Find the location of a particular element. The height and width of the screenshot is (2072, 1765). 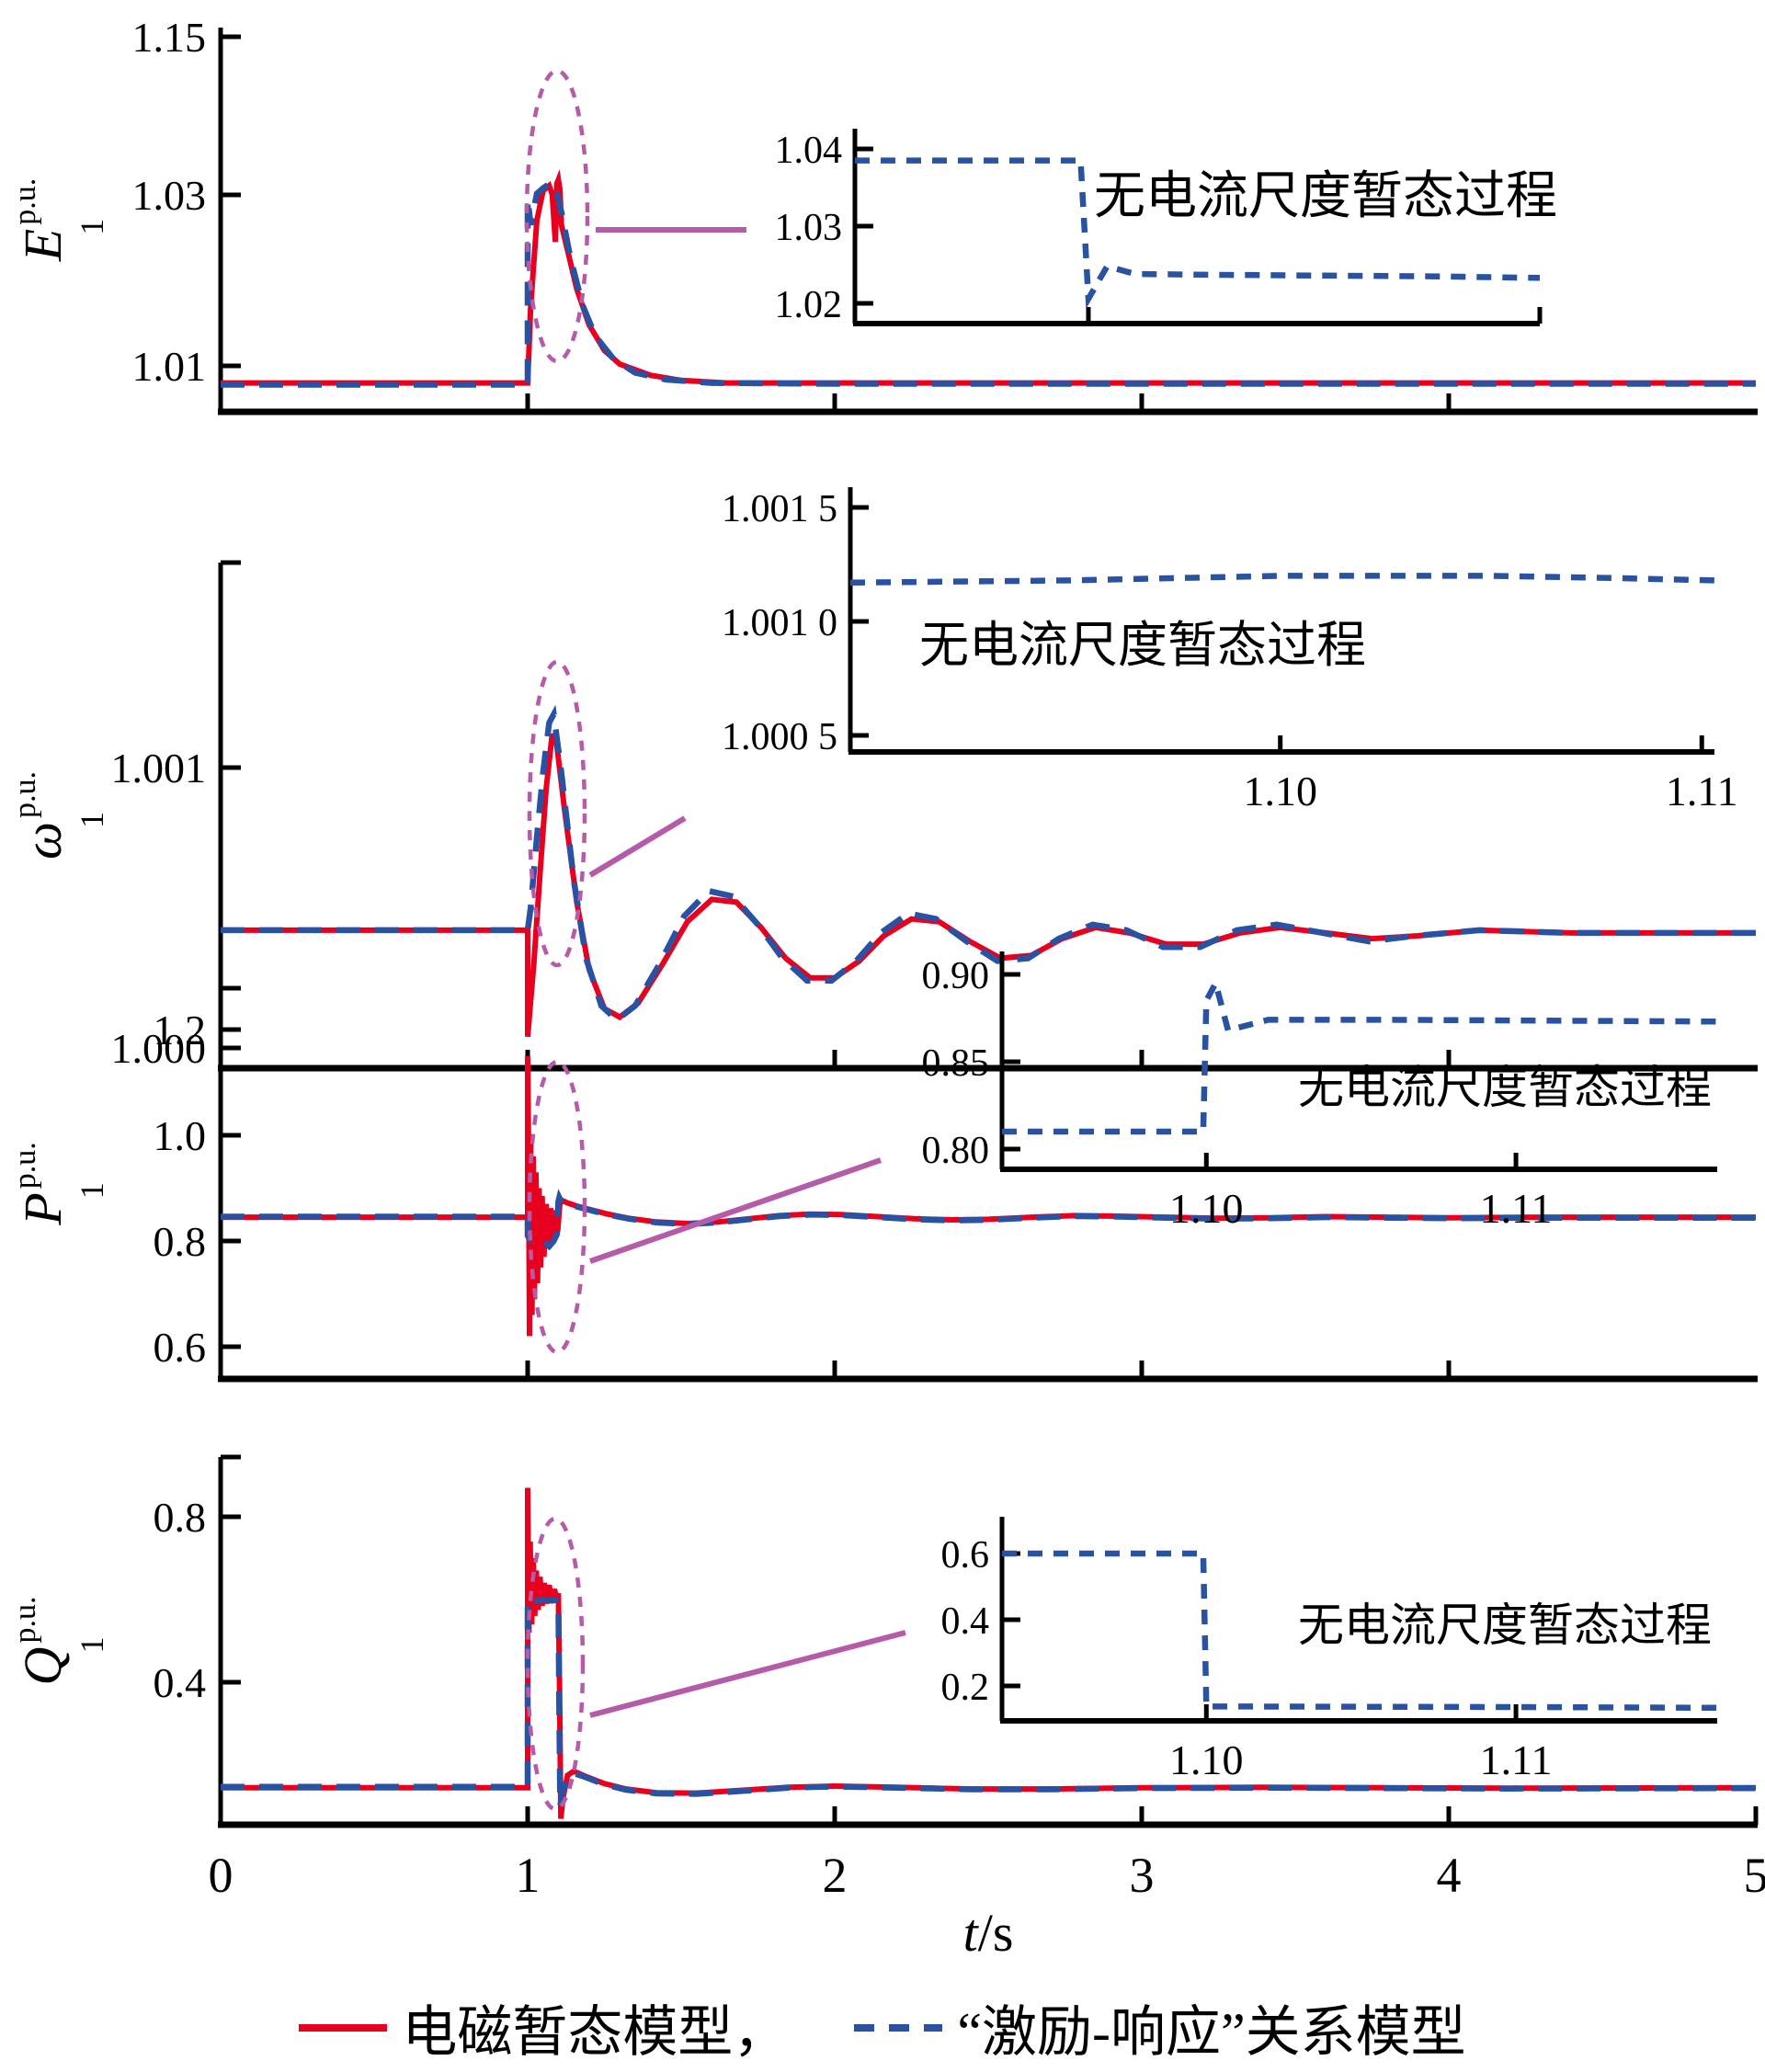

inset-y-tick-label: 0.80 is located at coordinates (956, 1151).